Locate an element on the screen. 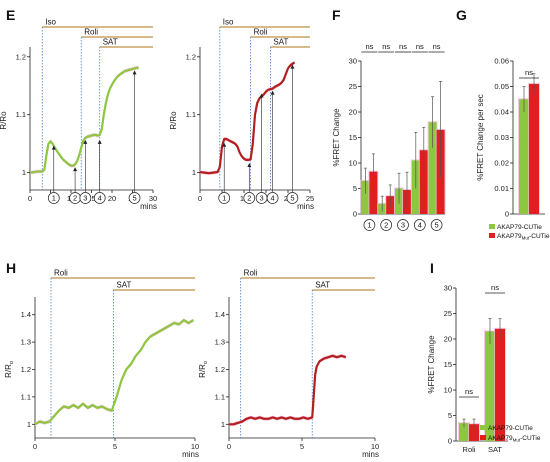  category-label: Roli is located at coordinates (469, 449).